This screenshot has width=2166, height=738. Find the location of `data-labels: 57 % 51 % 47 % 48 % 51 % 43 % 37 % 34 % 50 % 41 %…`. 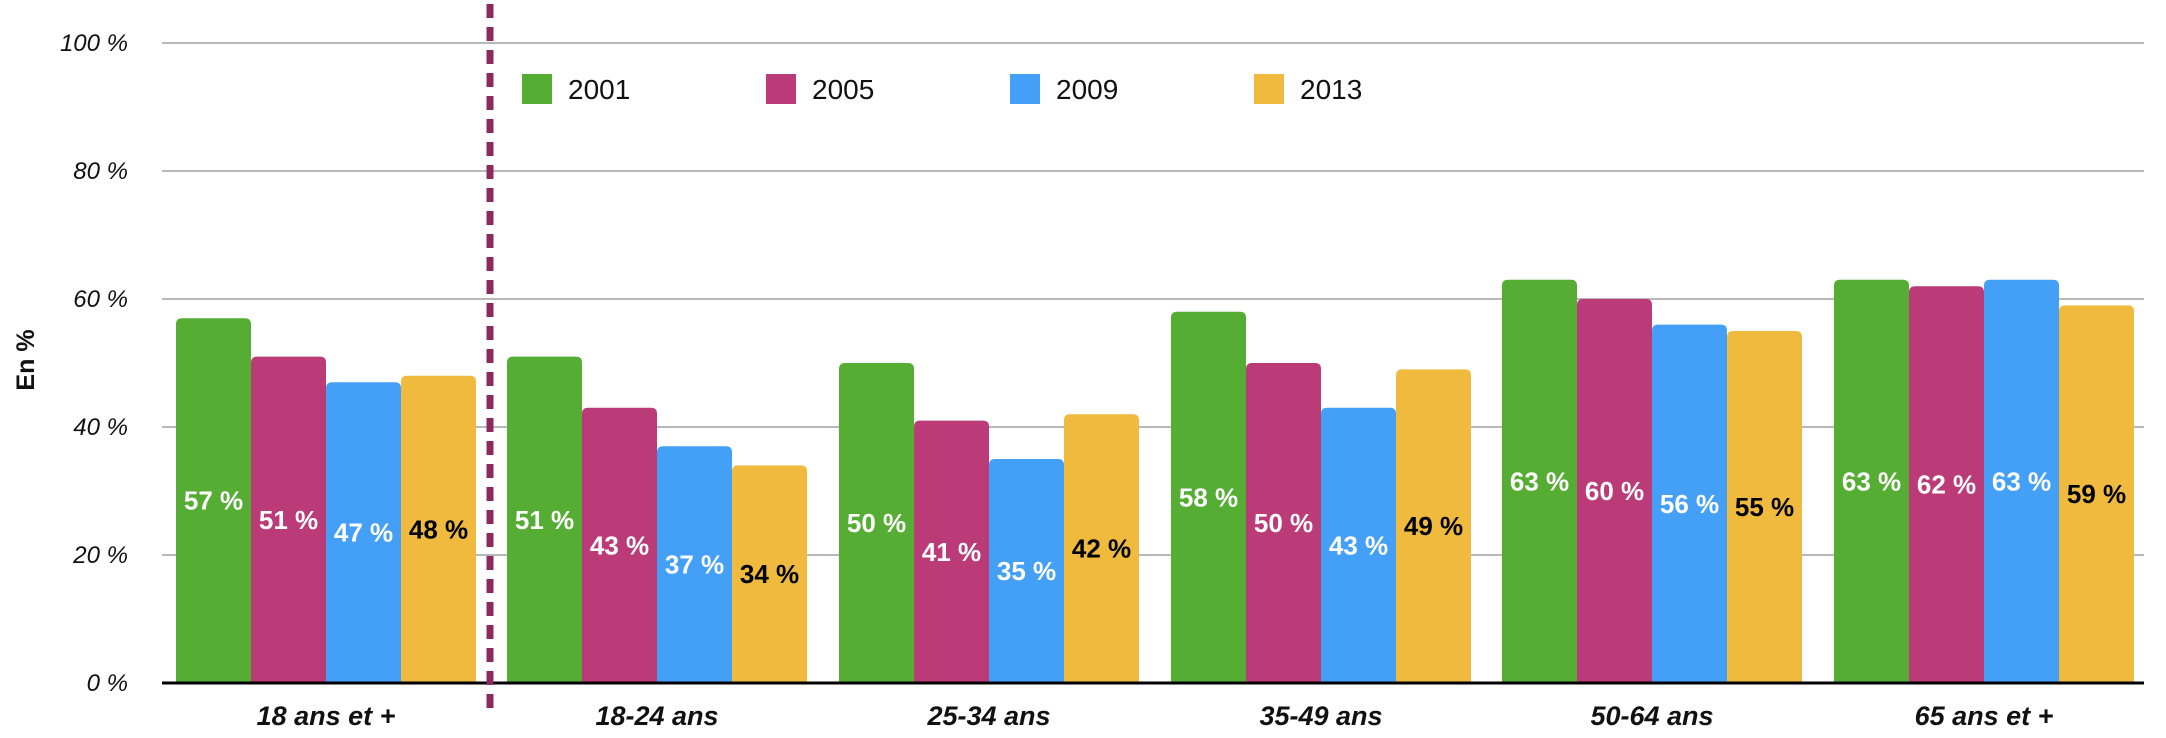

data-labels: 57 % 51 % 47 % 48 % 51 % 43 % 37 % 34 % 50 % 41 %… is located at coordinates (1155, 527).